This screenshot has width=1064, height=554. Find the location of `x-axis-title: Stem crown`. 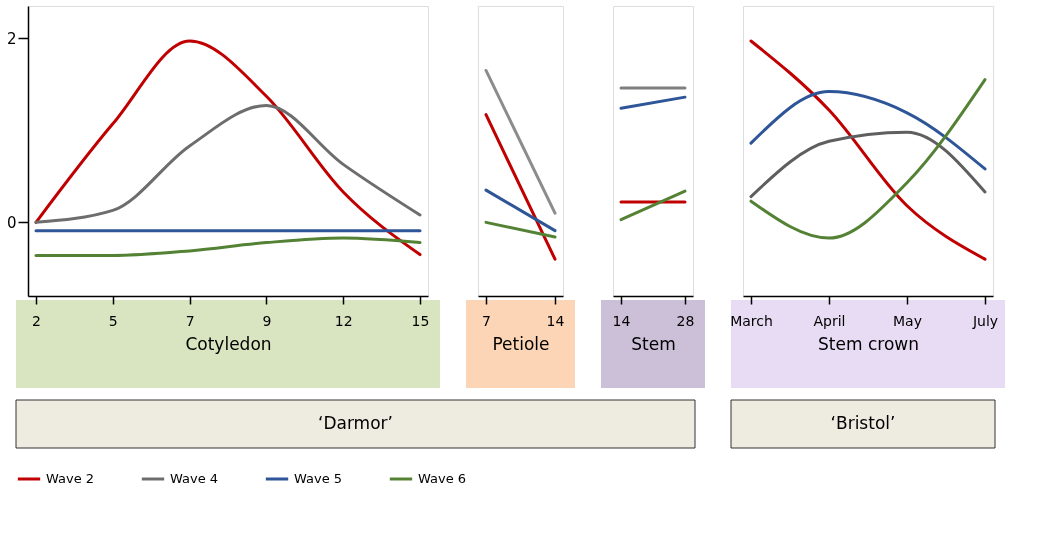

x-axis-title: Stem crown is located at coordinates (868, 343).